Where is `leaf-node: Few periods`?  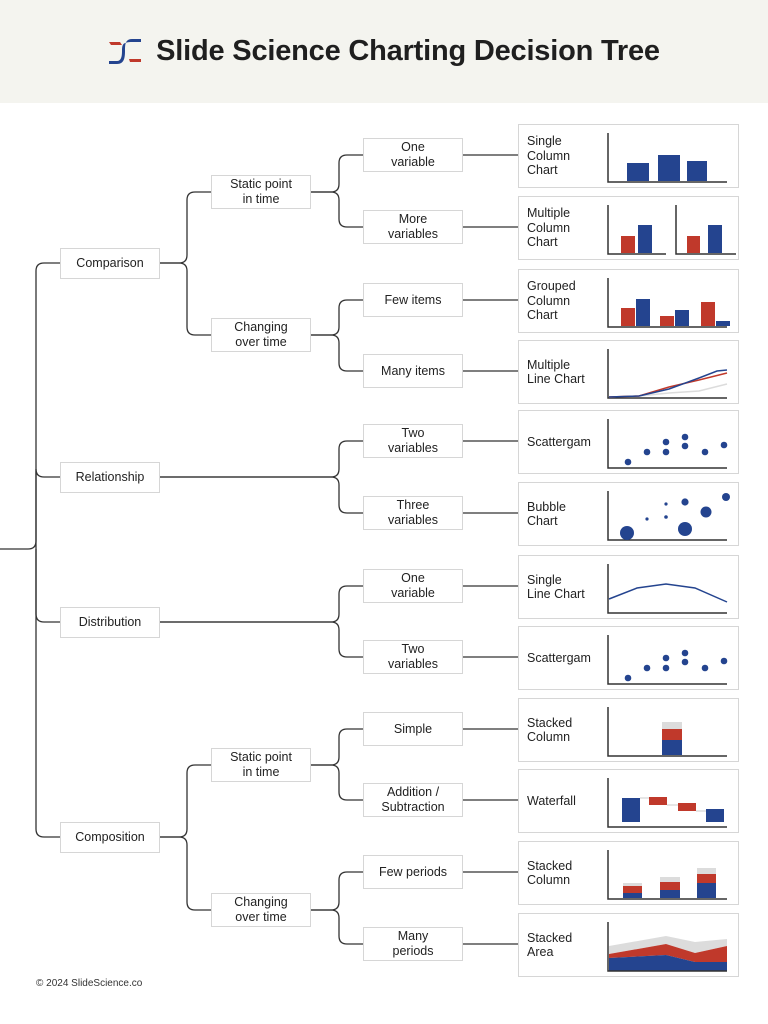 leaf-node: Few periods is located at coordinates (413, 872).